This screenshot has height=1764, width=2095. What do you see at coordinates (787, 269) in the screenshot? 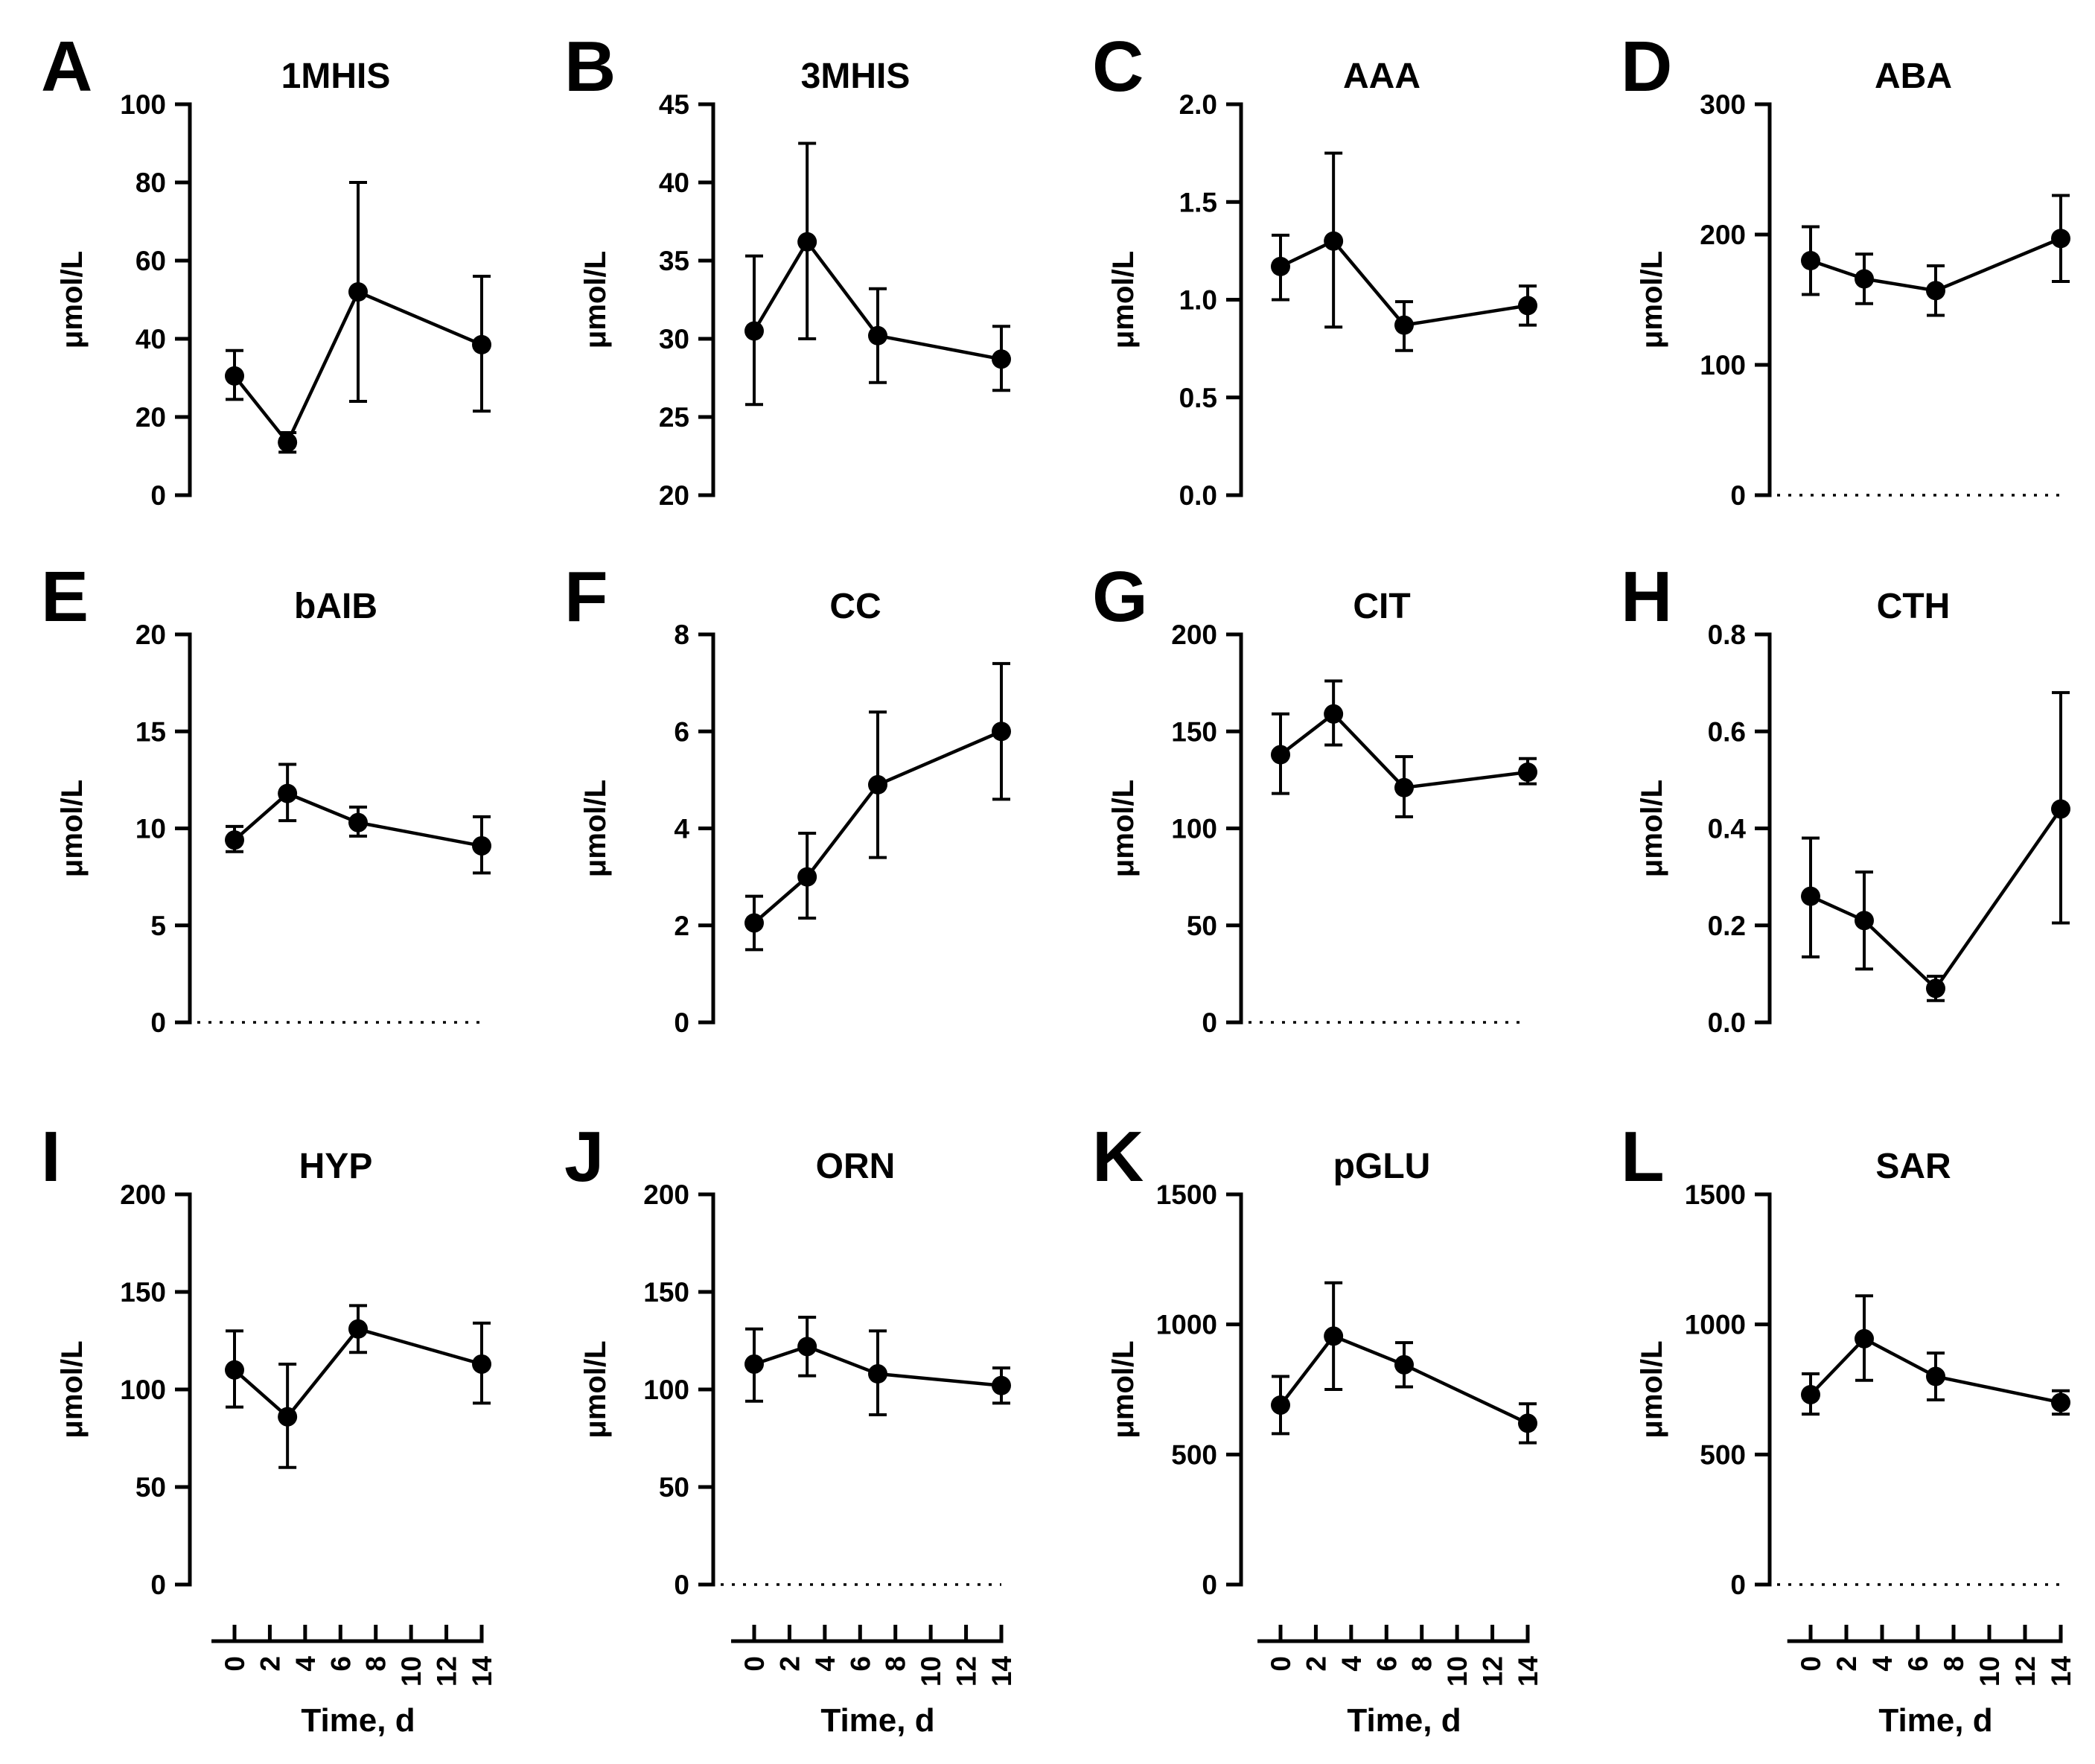
I see `panel-B: B 3MHIS μmol/L 20 25 30 35 40 45` at bounding box center [787, 269].